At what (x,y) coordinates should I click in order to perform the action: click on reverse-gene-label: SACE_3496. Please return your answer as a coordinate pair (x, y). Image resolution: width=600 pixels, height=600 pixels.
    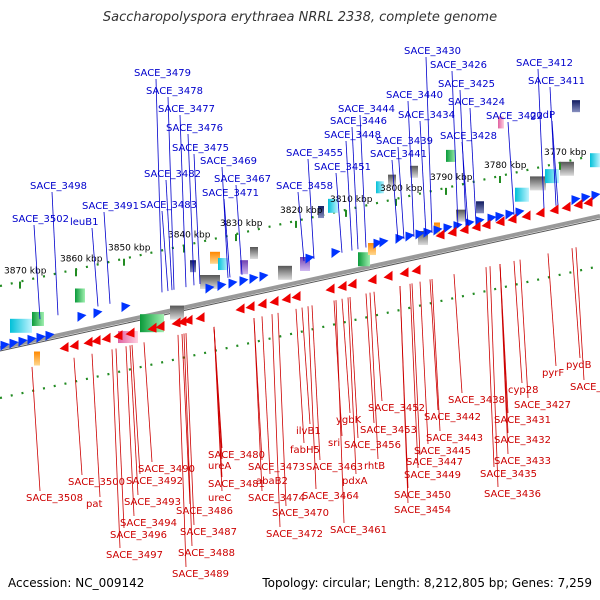
    Looking at the image, I should click on (138, 535).